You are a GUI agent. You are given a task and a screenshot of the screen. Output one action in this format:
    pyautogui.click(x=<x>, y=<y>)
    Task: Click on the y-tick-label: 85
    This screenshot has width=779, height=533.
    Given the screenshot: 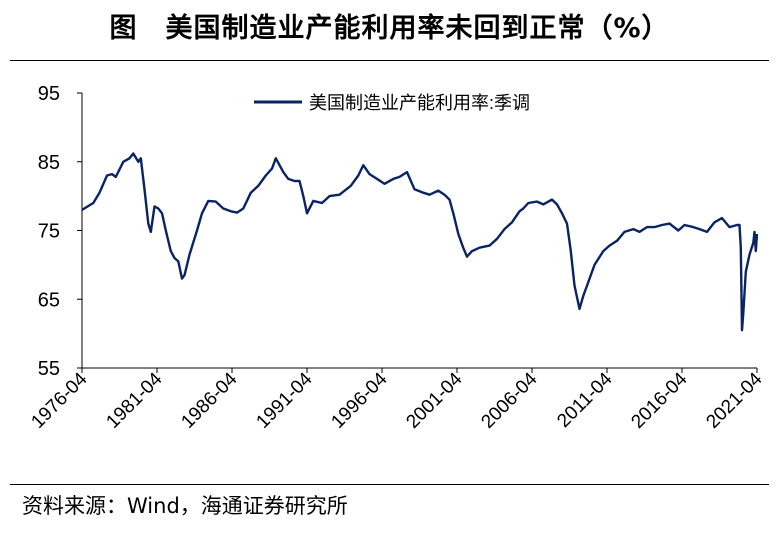 What is the action you would take?
    pyautogui.click(x=49, y=163)
    